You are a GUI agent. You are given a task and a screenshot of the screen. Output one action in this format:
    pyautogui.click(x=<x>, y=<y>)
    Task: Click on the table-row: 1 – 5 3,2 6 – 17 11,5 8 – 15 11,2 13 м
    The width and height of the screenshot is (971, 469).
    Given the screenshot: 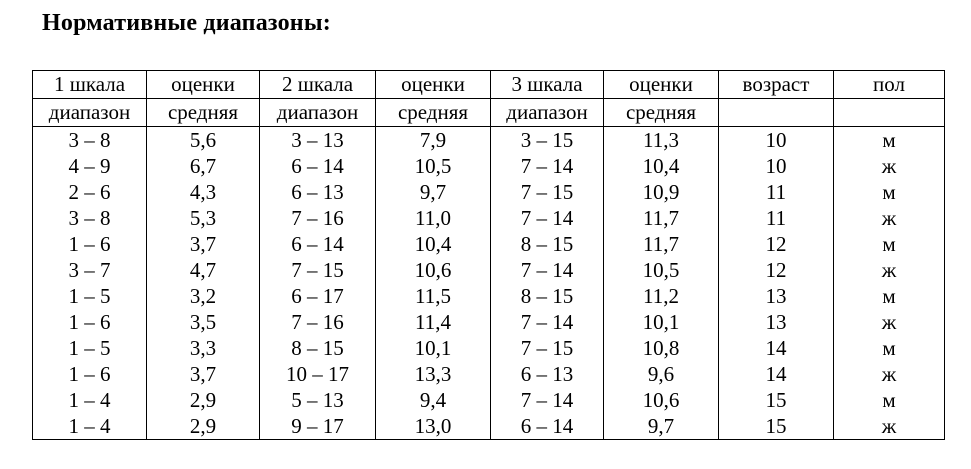 What is the action you would take?
    pyautogui.click(x=488, y=296)
    